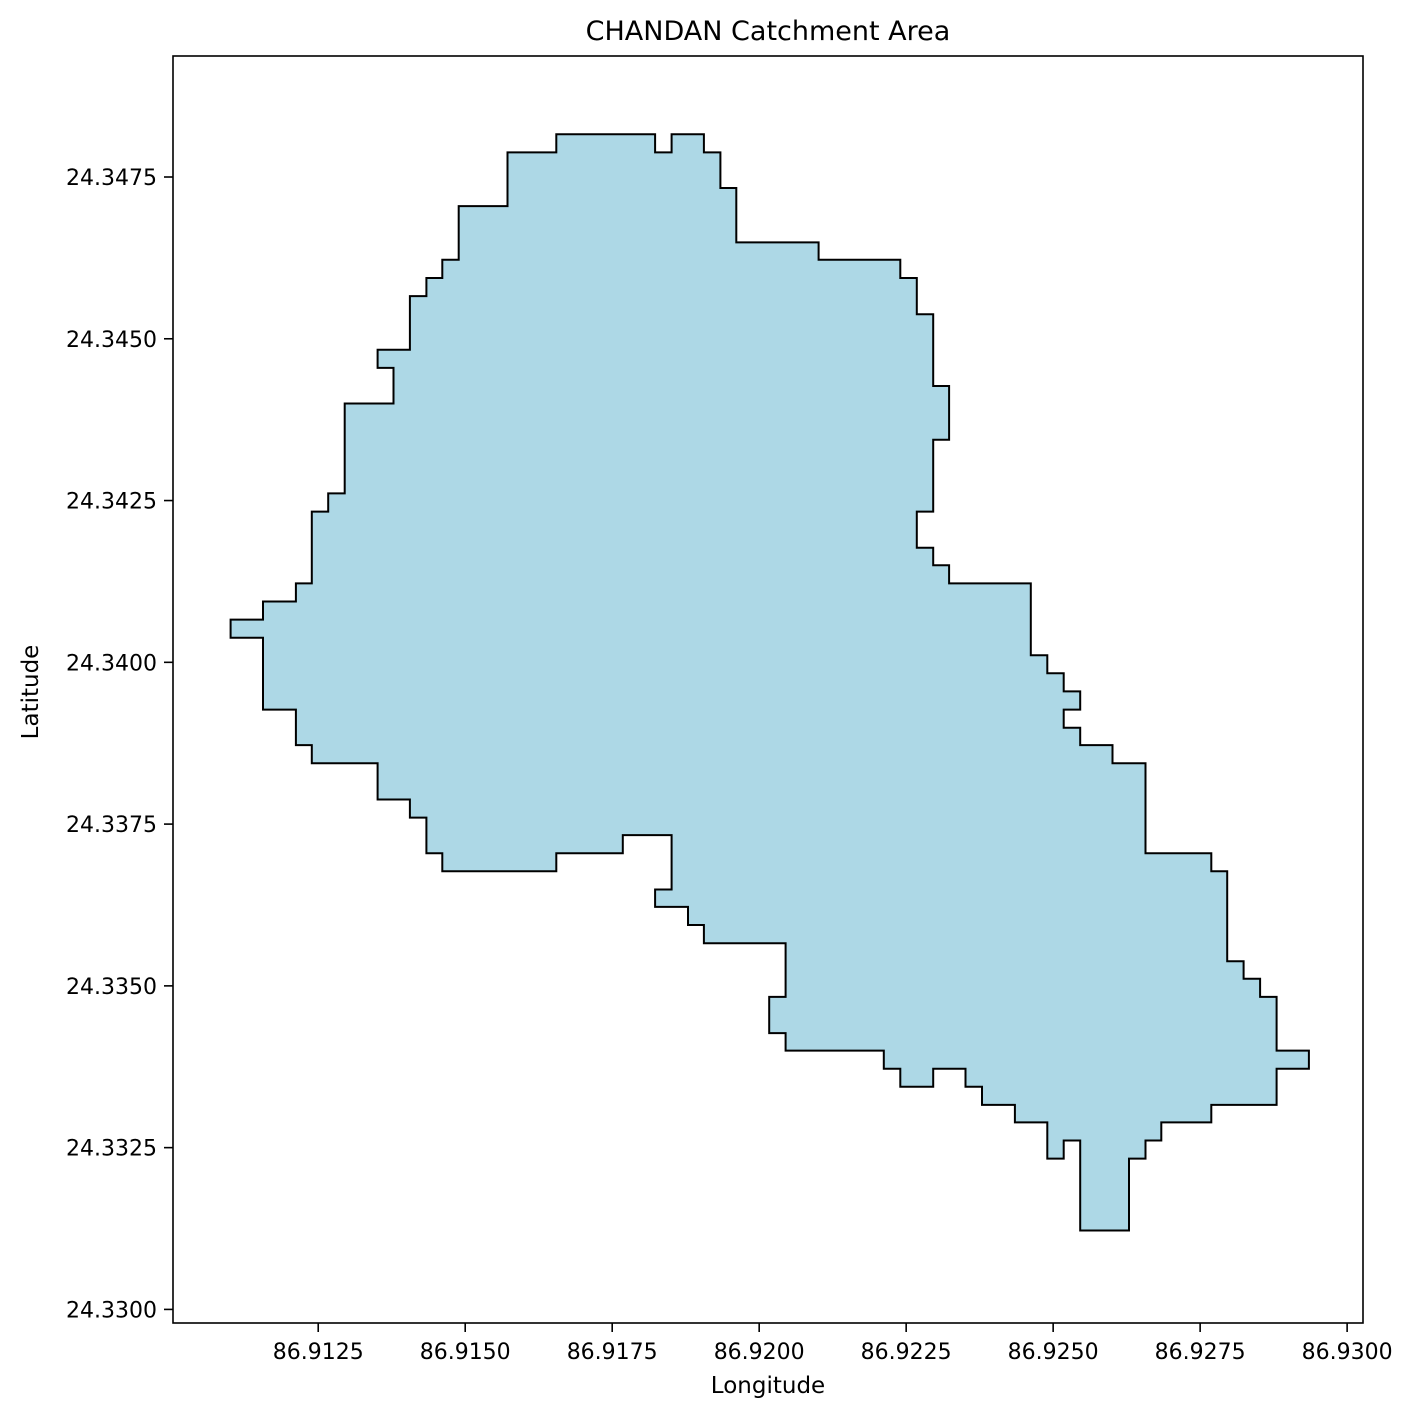 The image size is (1421, 1417). Describe the element at coordinates (768, 1386) in the screenshot. I see `x-axis-title: Longitude` at that location.